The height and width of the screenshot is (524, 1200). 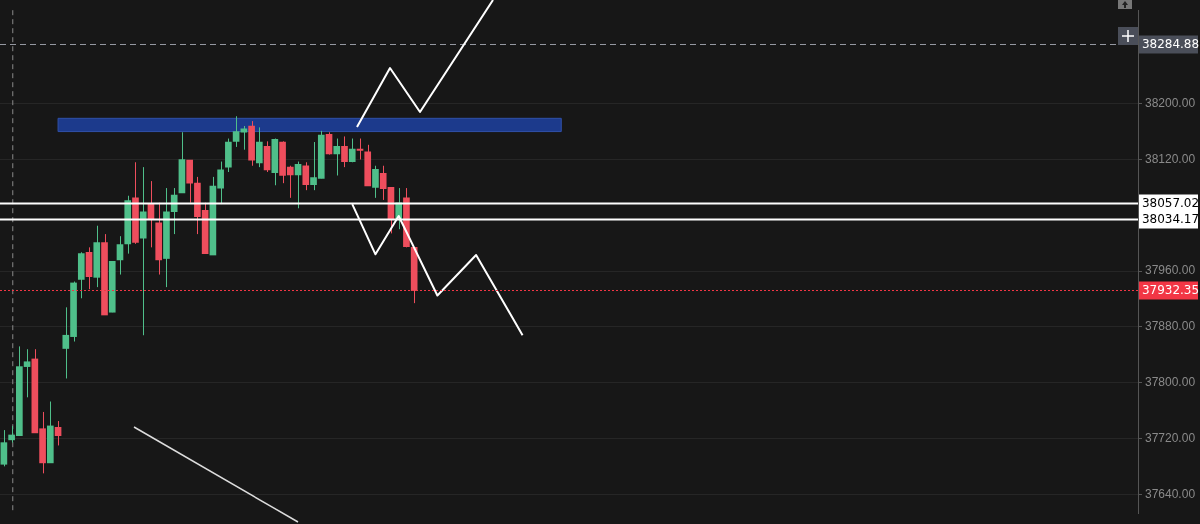 What do you see at coordinates (1170, 326) in the screenshot?
I see `y-tick-label: 37880.00` at bounding box center [1170, 326].